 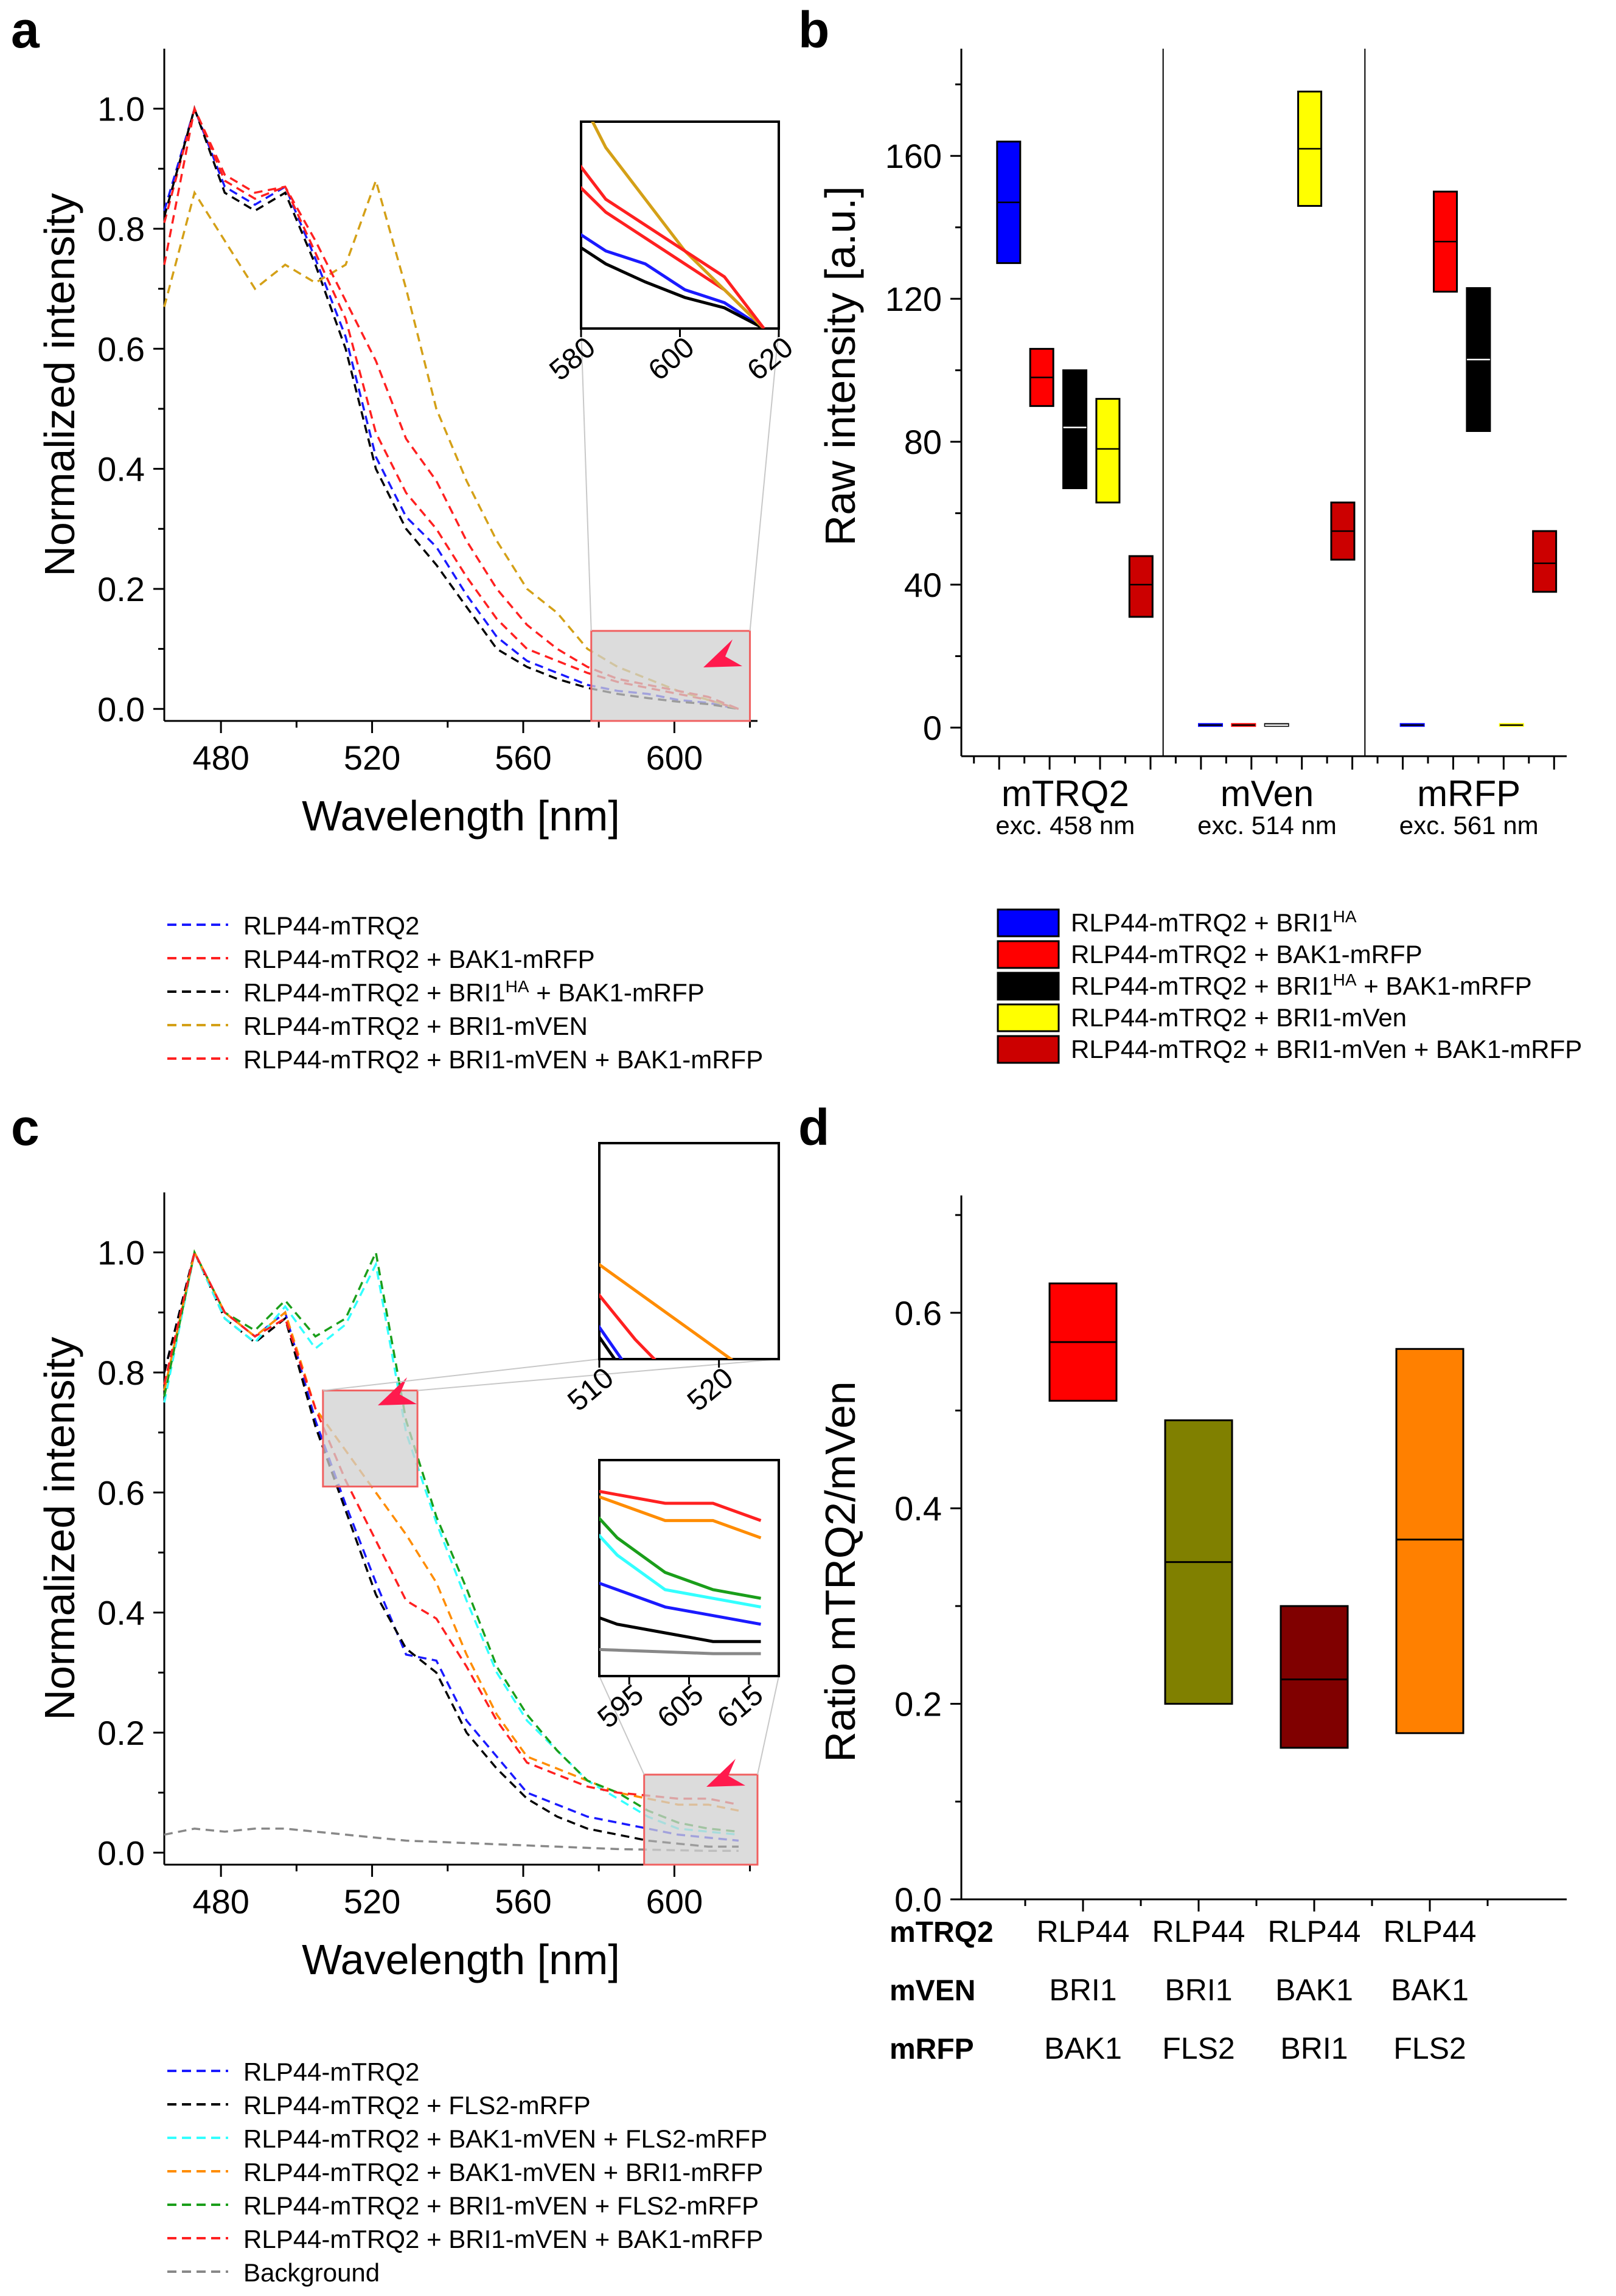 I want to click on y-tick-label: 160, so click(x=913, y=156).